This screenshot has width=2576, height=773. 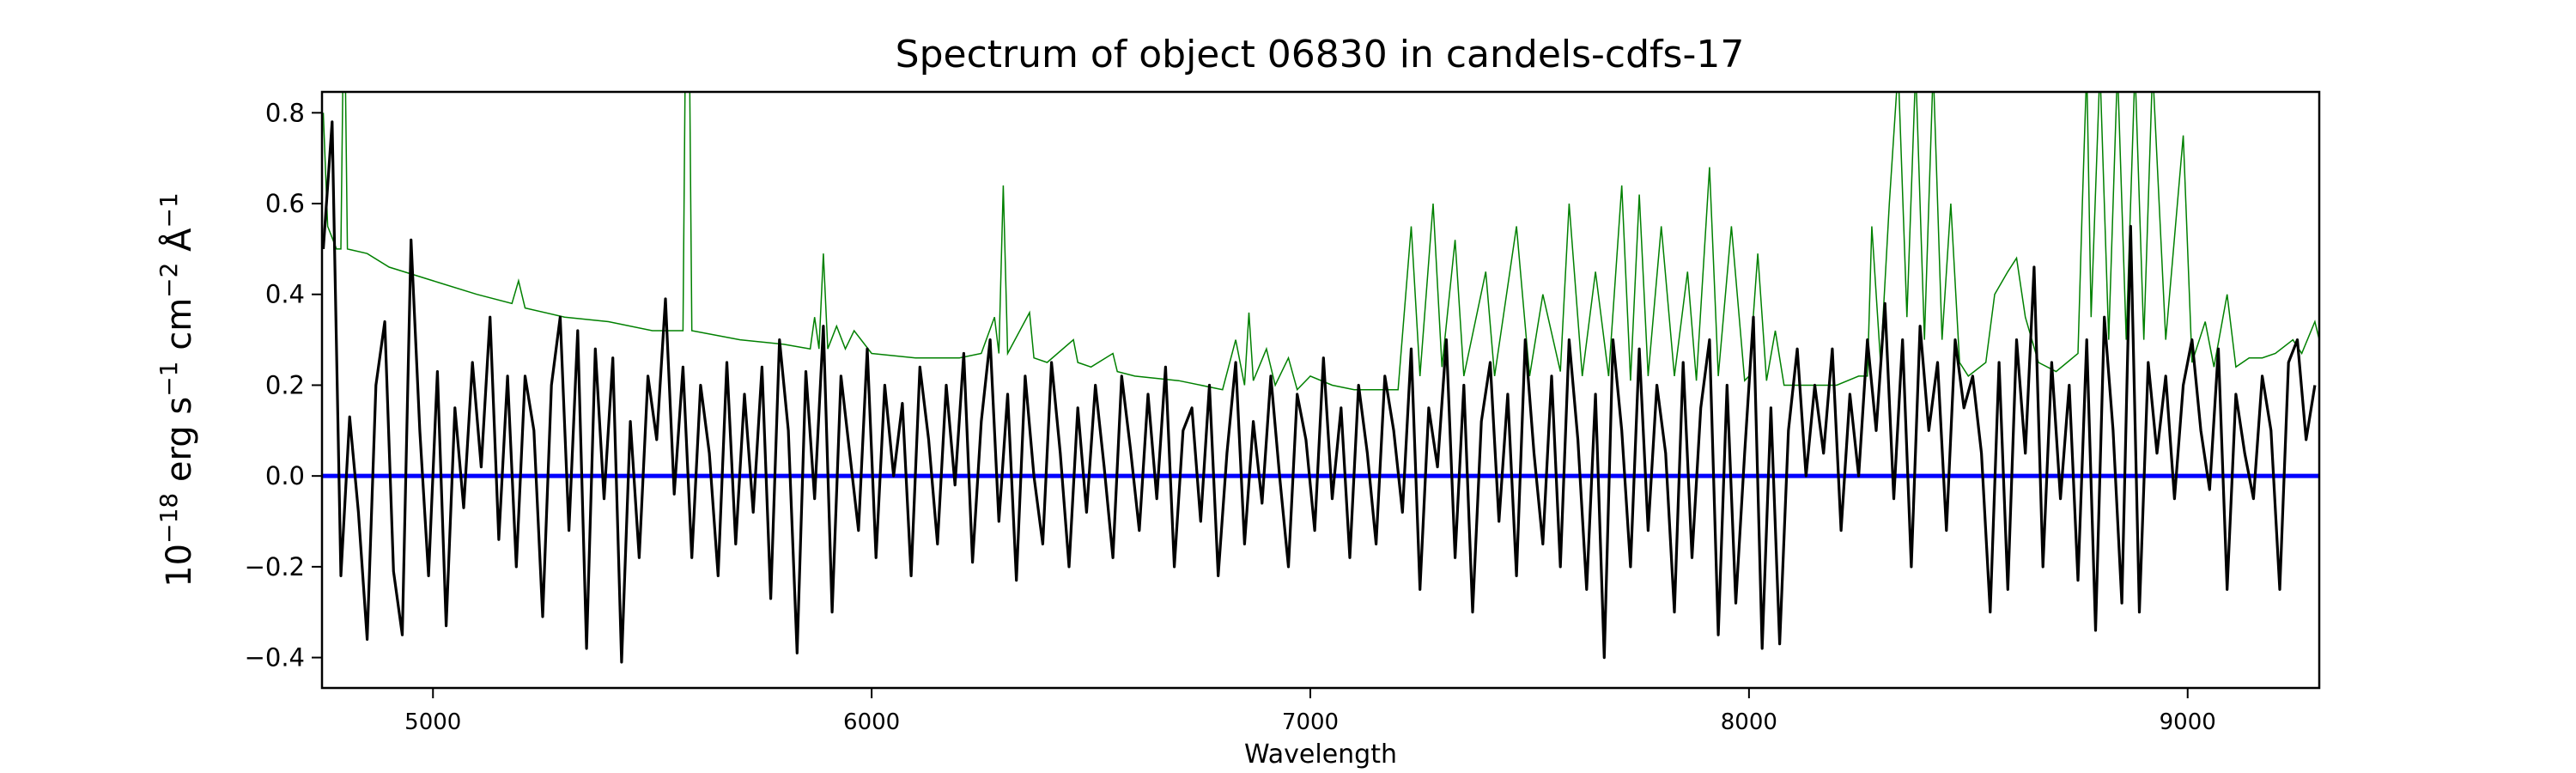 What do you see at coordinates (1310, 722) in the screenshot?
I see `x-tick-label: 7000` at bounding box center [1310, 722].